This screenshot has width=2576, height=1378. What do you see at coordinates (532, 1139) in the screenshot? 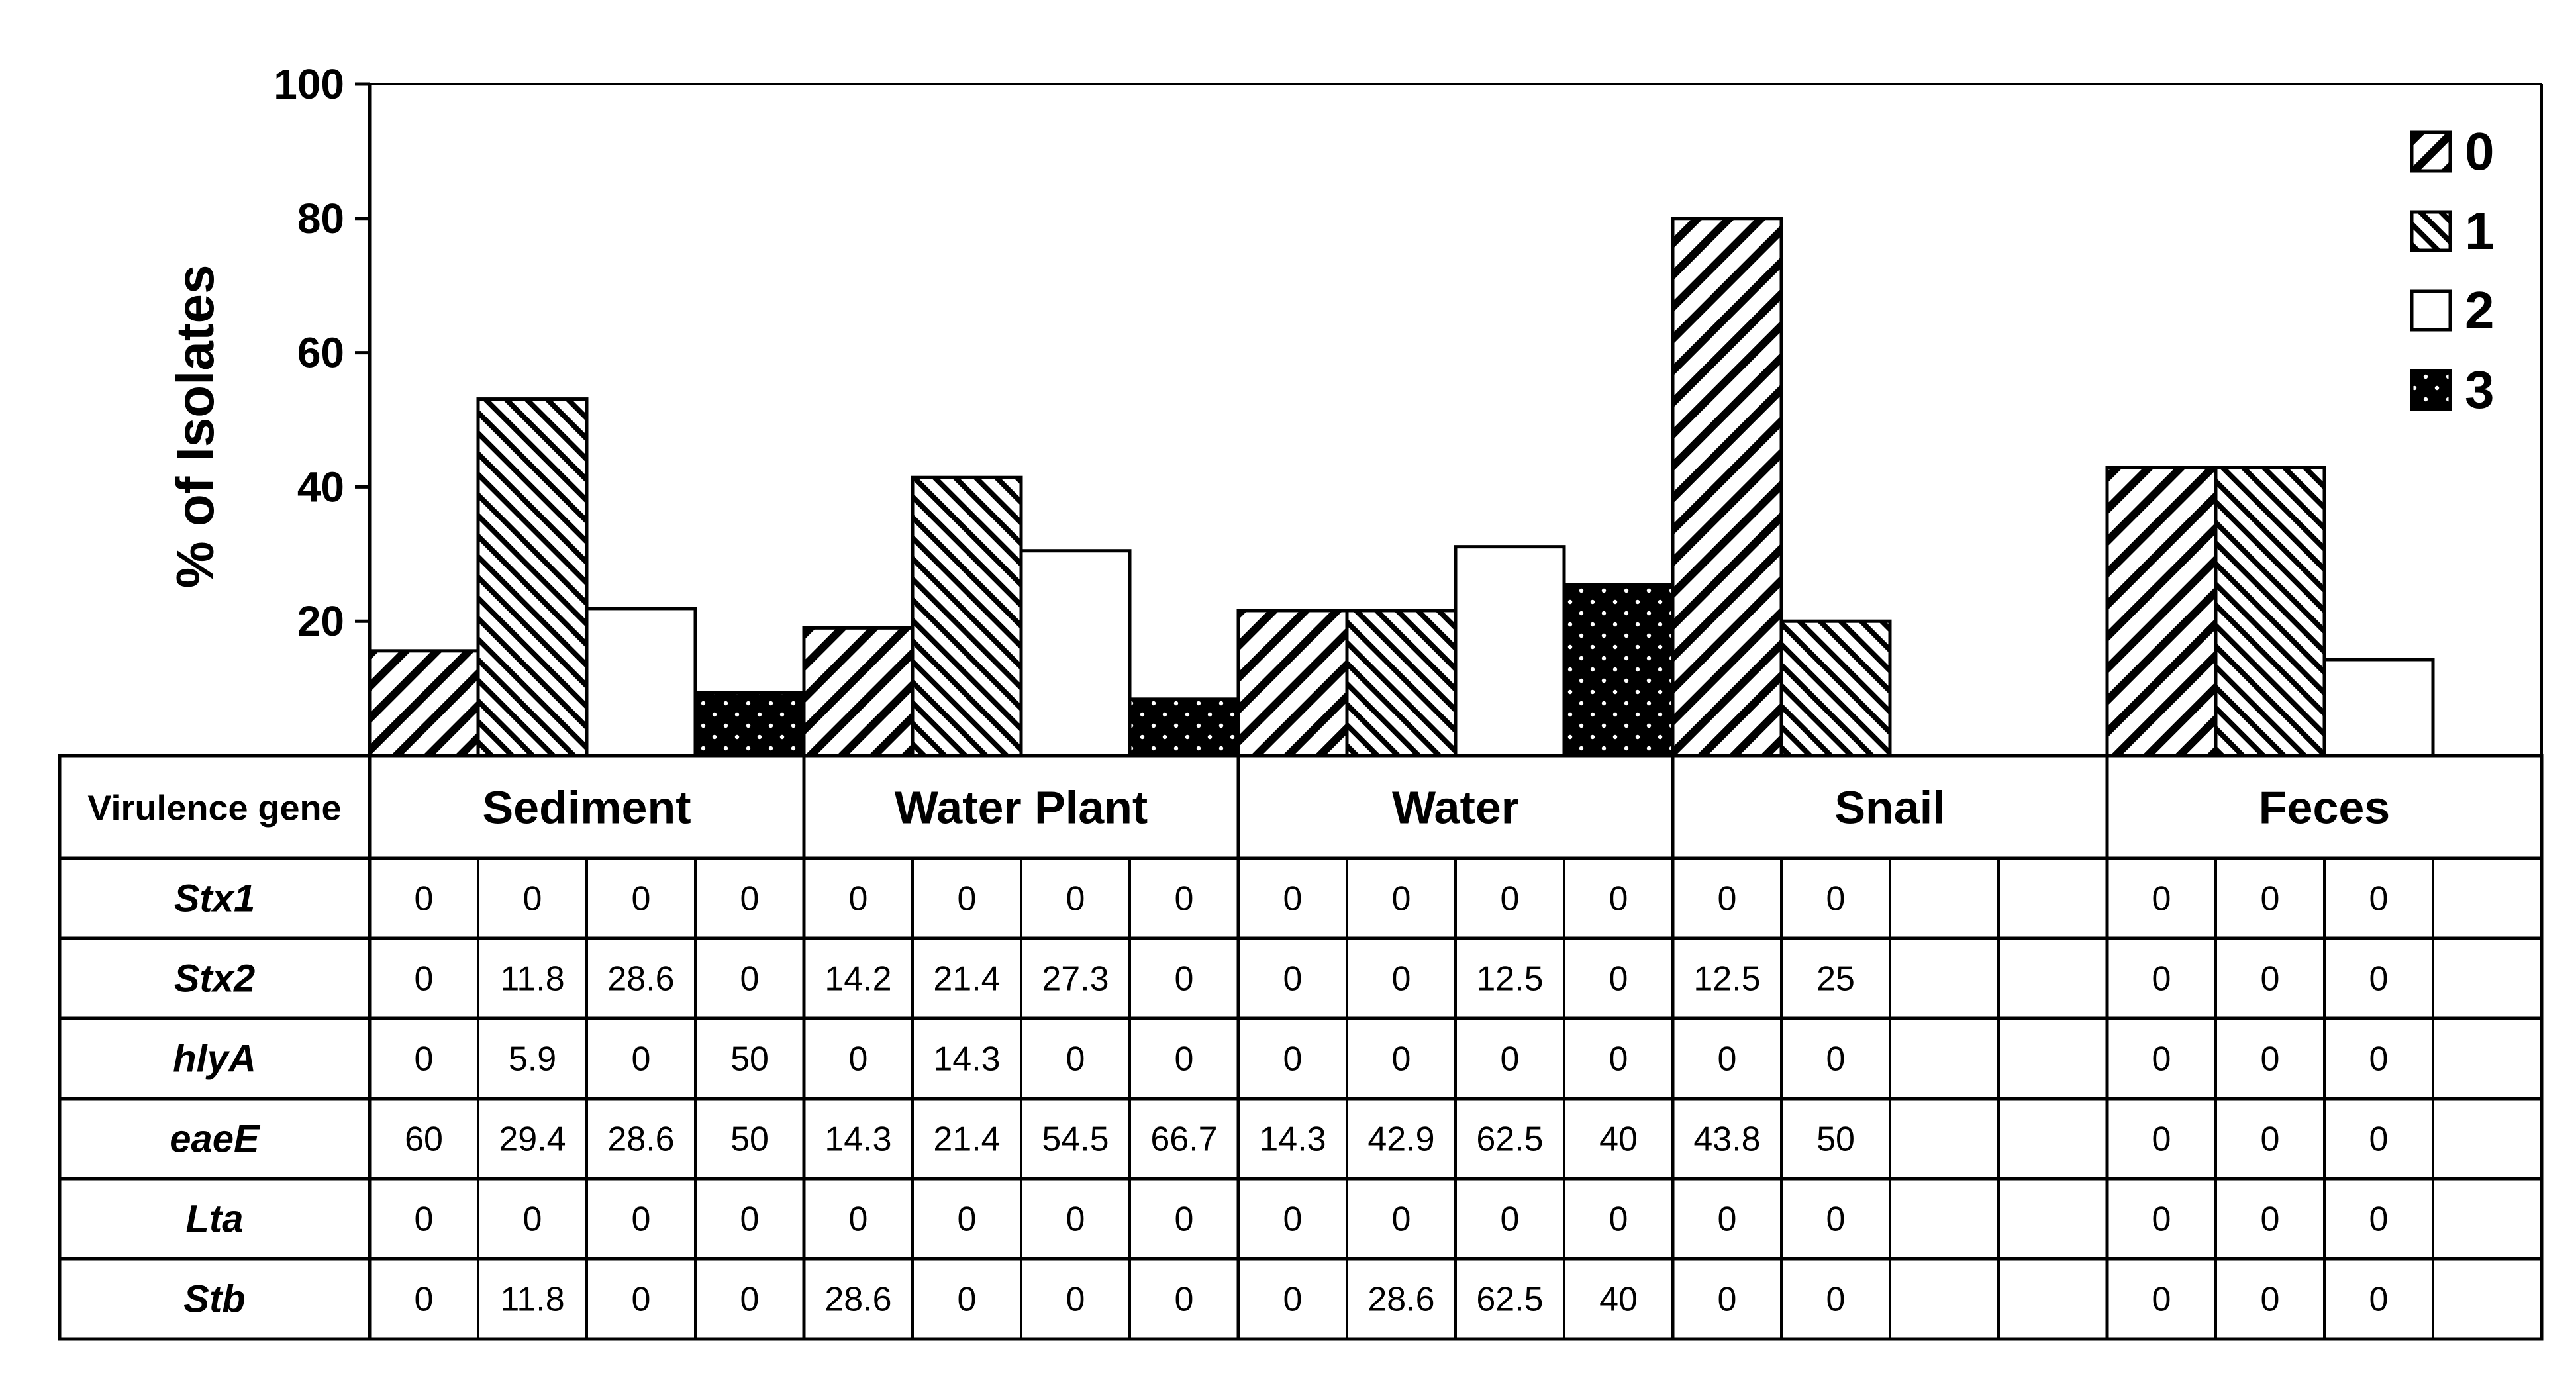
I see `table-cell: 29.4` at bounding box center [532, 1139].